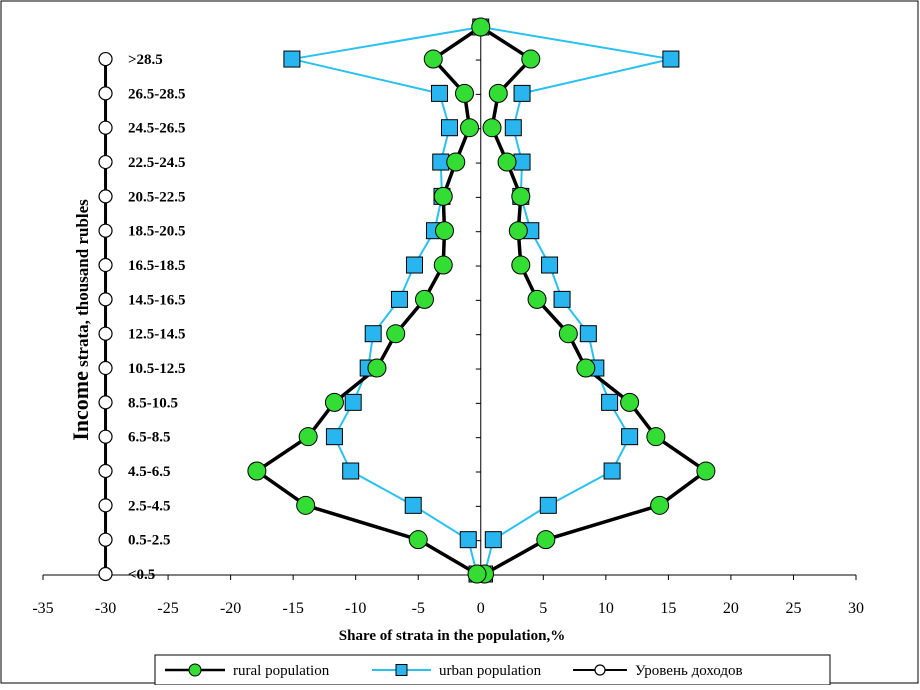 The height and width of the screenshot is (690, 920). Describe the element at coordinates (157, 335) in the screenshot. I see `income-category-label: 12.5-14.5` at that location.